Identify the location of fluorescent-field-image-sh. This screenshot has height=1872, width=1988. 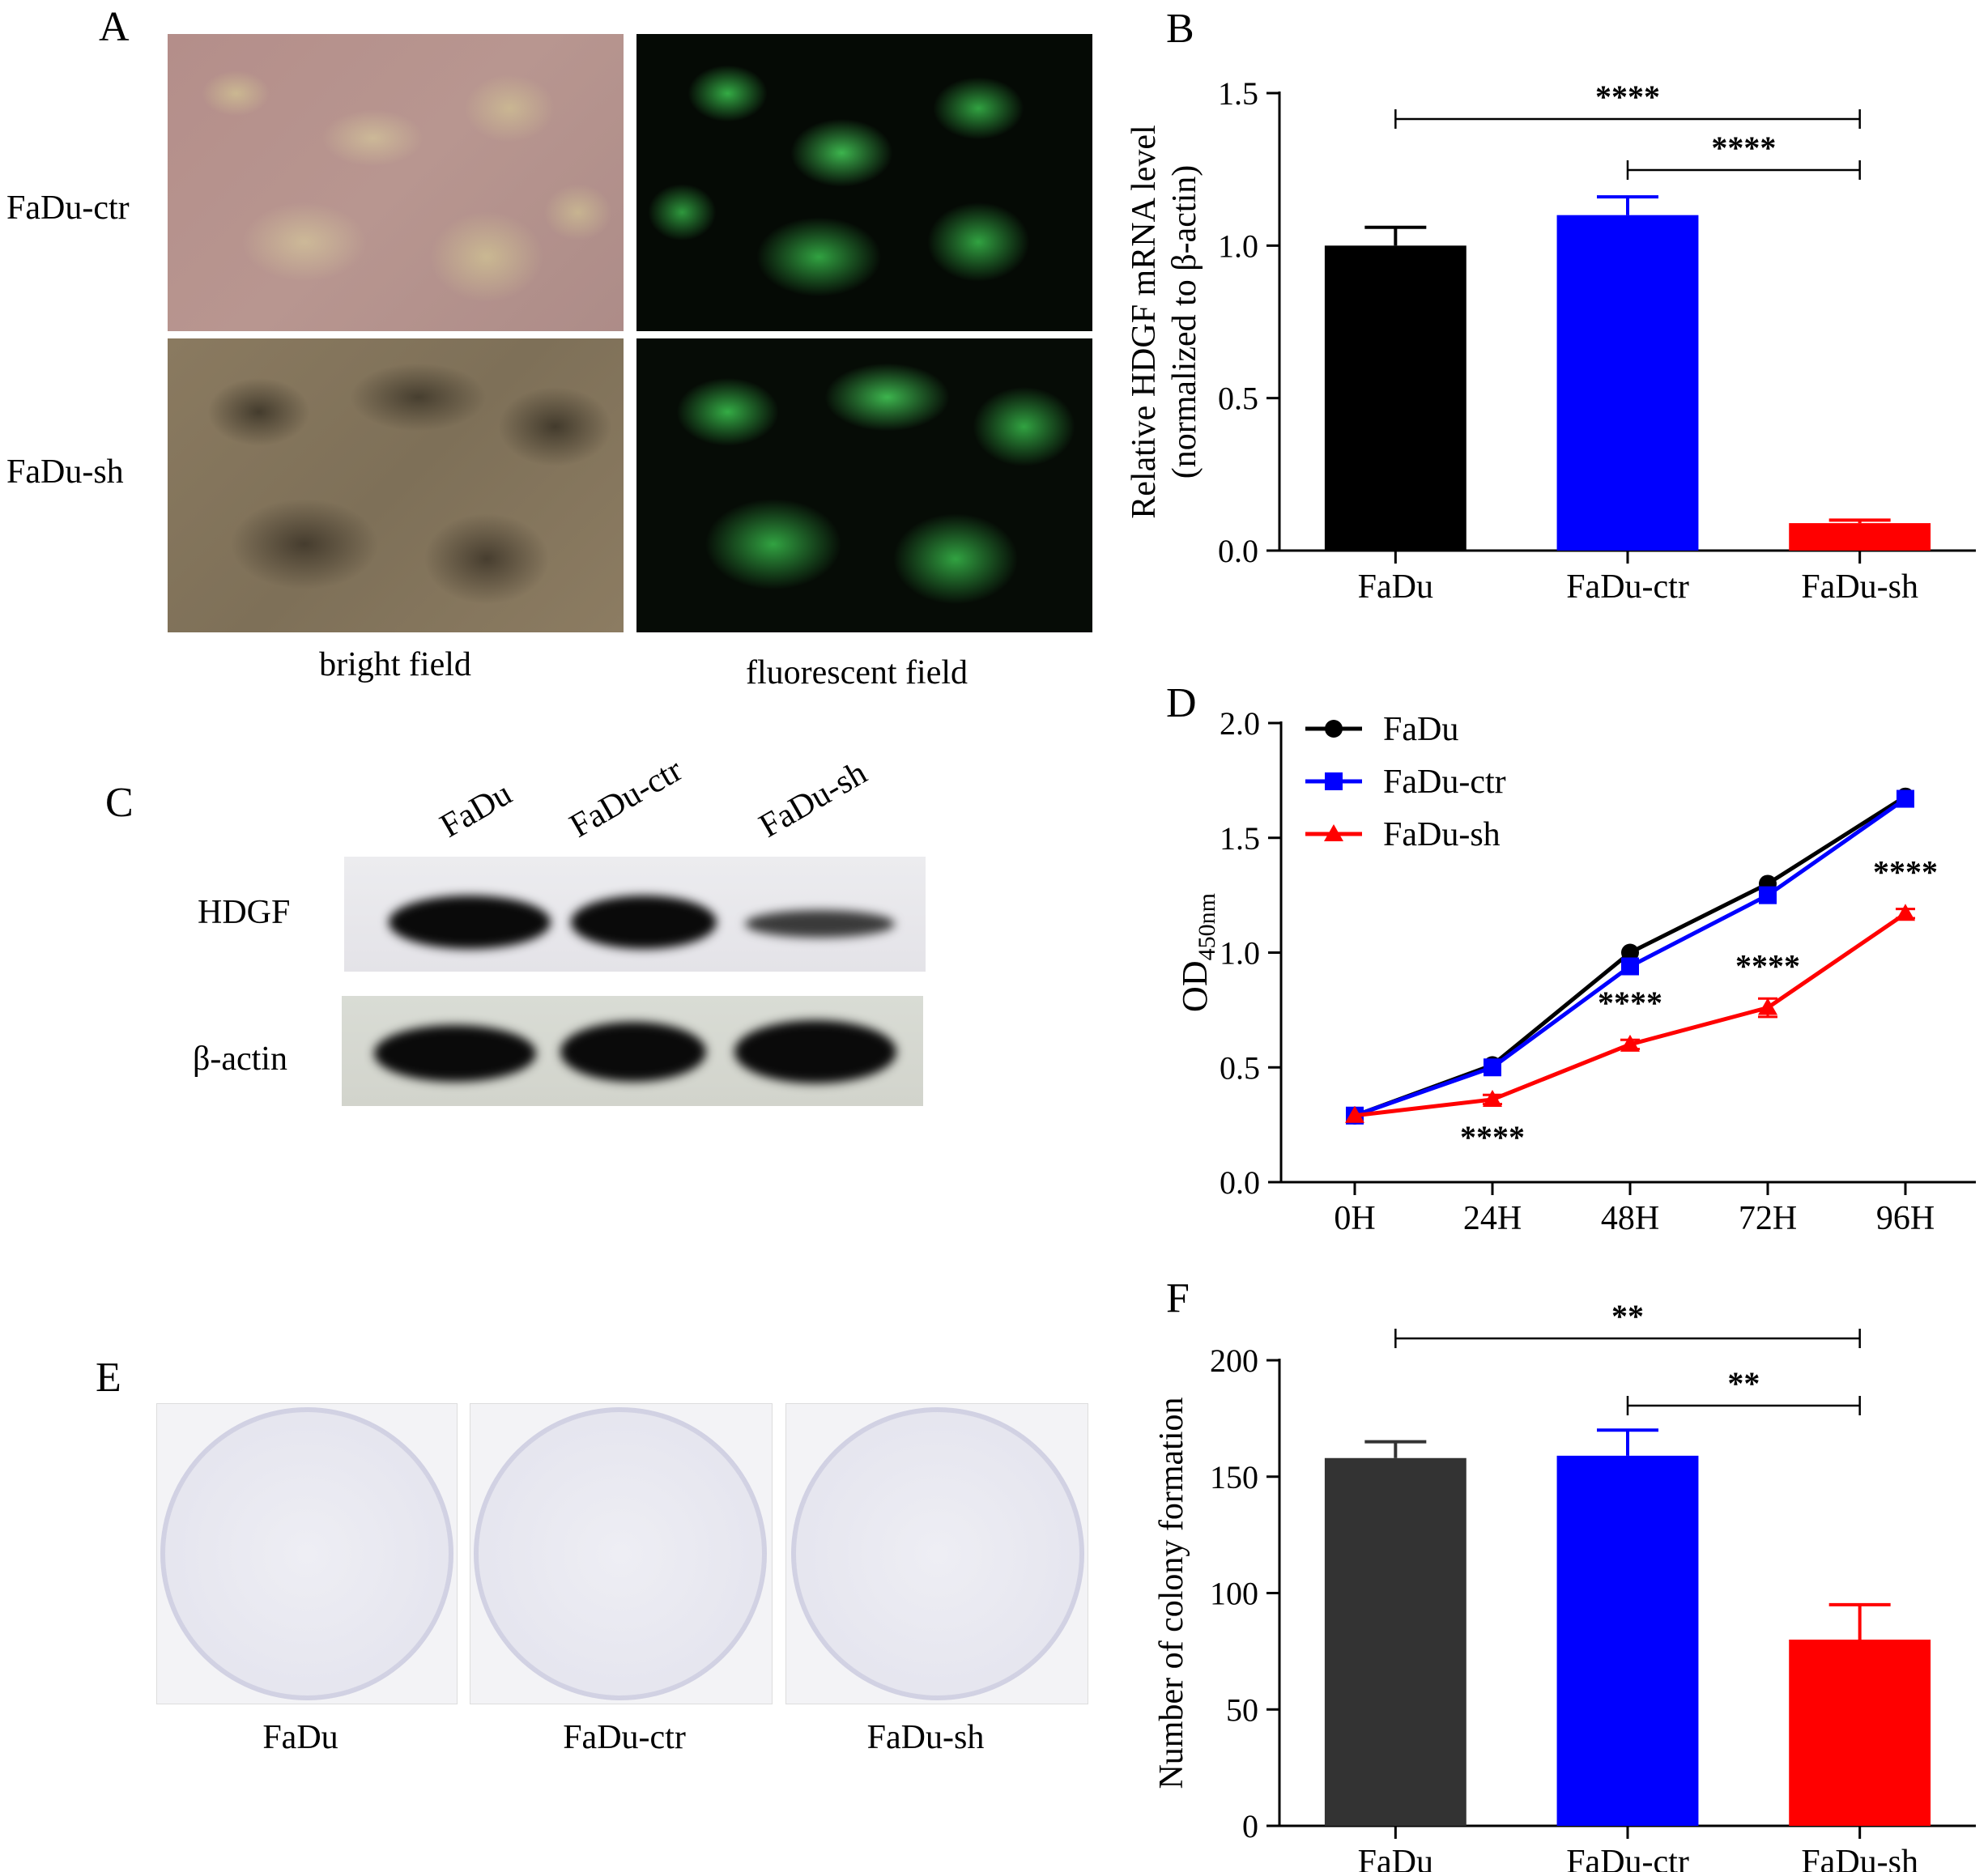
(864, 485).